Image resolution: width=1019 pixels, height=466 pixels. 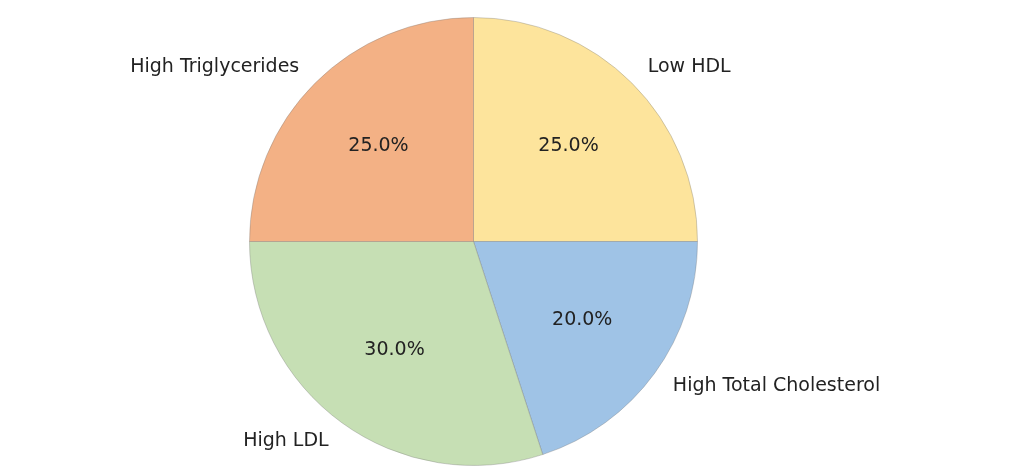 What do you see at coordinates (394, 348) in the screenshot?
I see `data-label: 30.0%` at bounding box center [394, 348].